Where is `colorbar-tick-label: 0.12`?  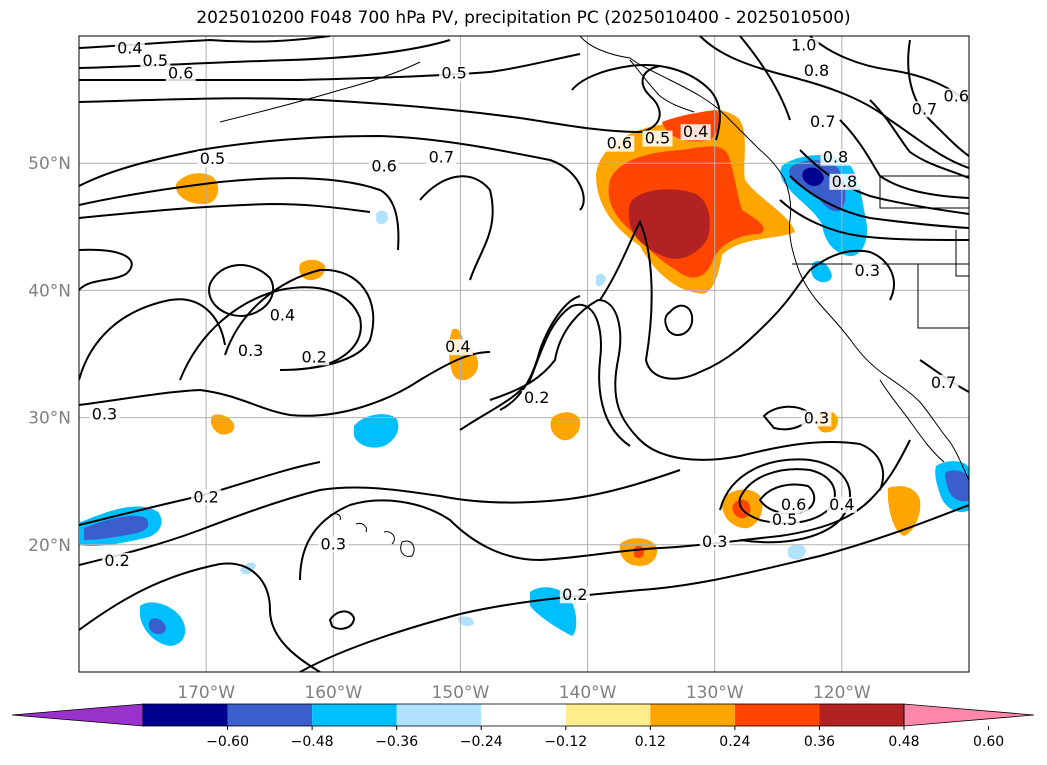
colorbar-tick-label: 0.12 is located at coordinates (650, 742).